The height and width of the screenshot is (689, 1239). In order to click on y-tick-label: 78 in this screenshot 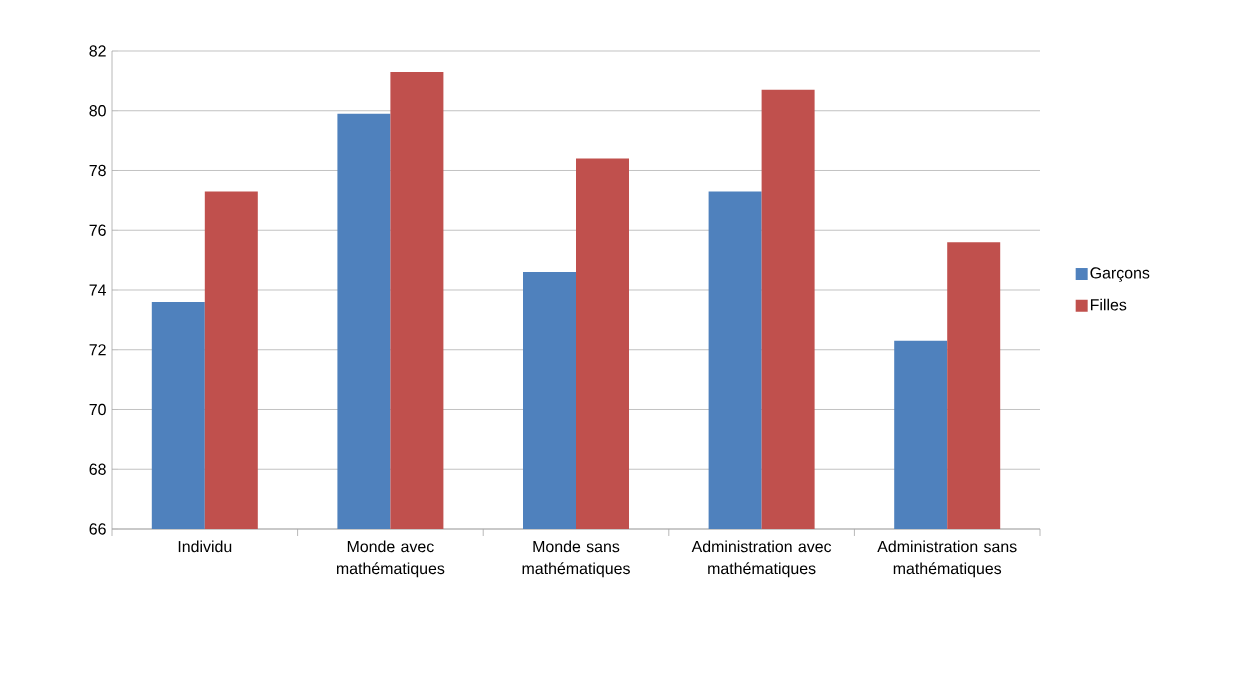, I will do `click(97, 170)`.